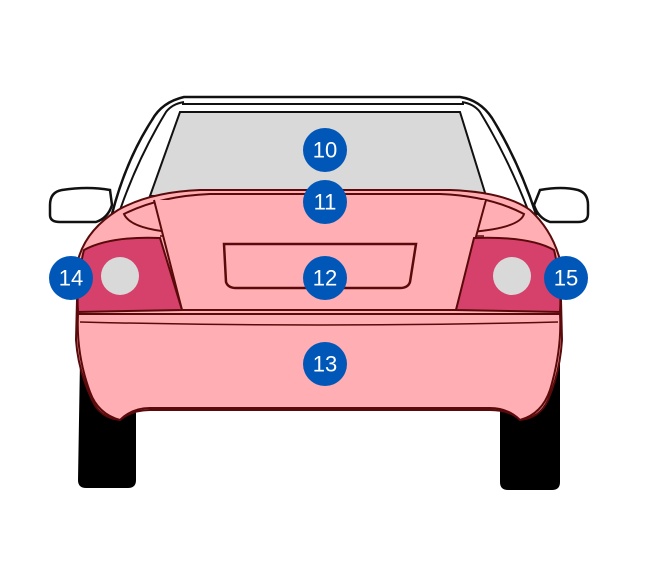 This screenshot has width=650, height=585. I want to click on badge-number: 15, so click(566, 278).